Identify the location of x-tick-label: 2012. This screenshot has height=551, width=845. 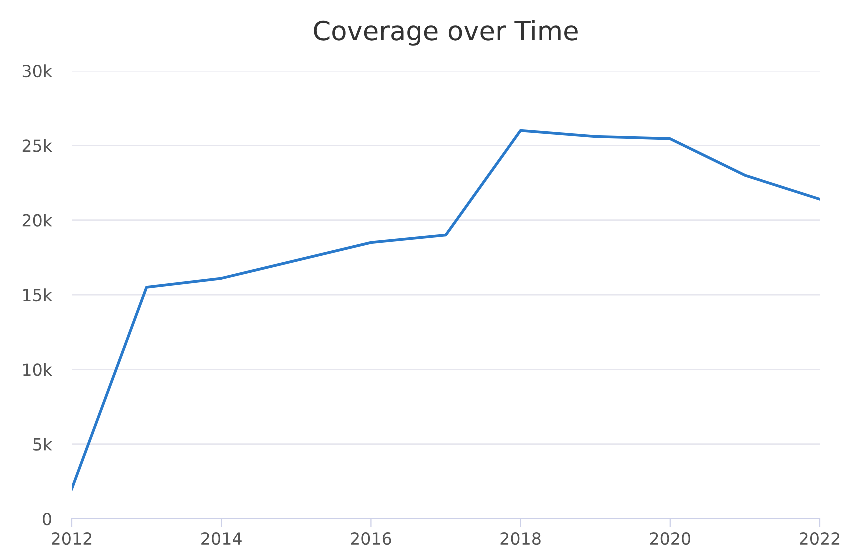
(72, 539).